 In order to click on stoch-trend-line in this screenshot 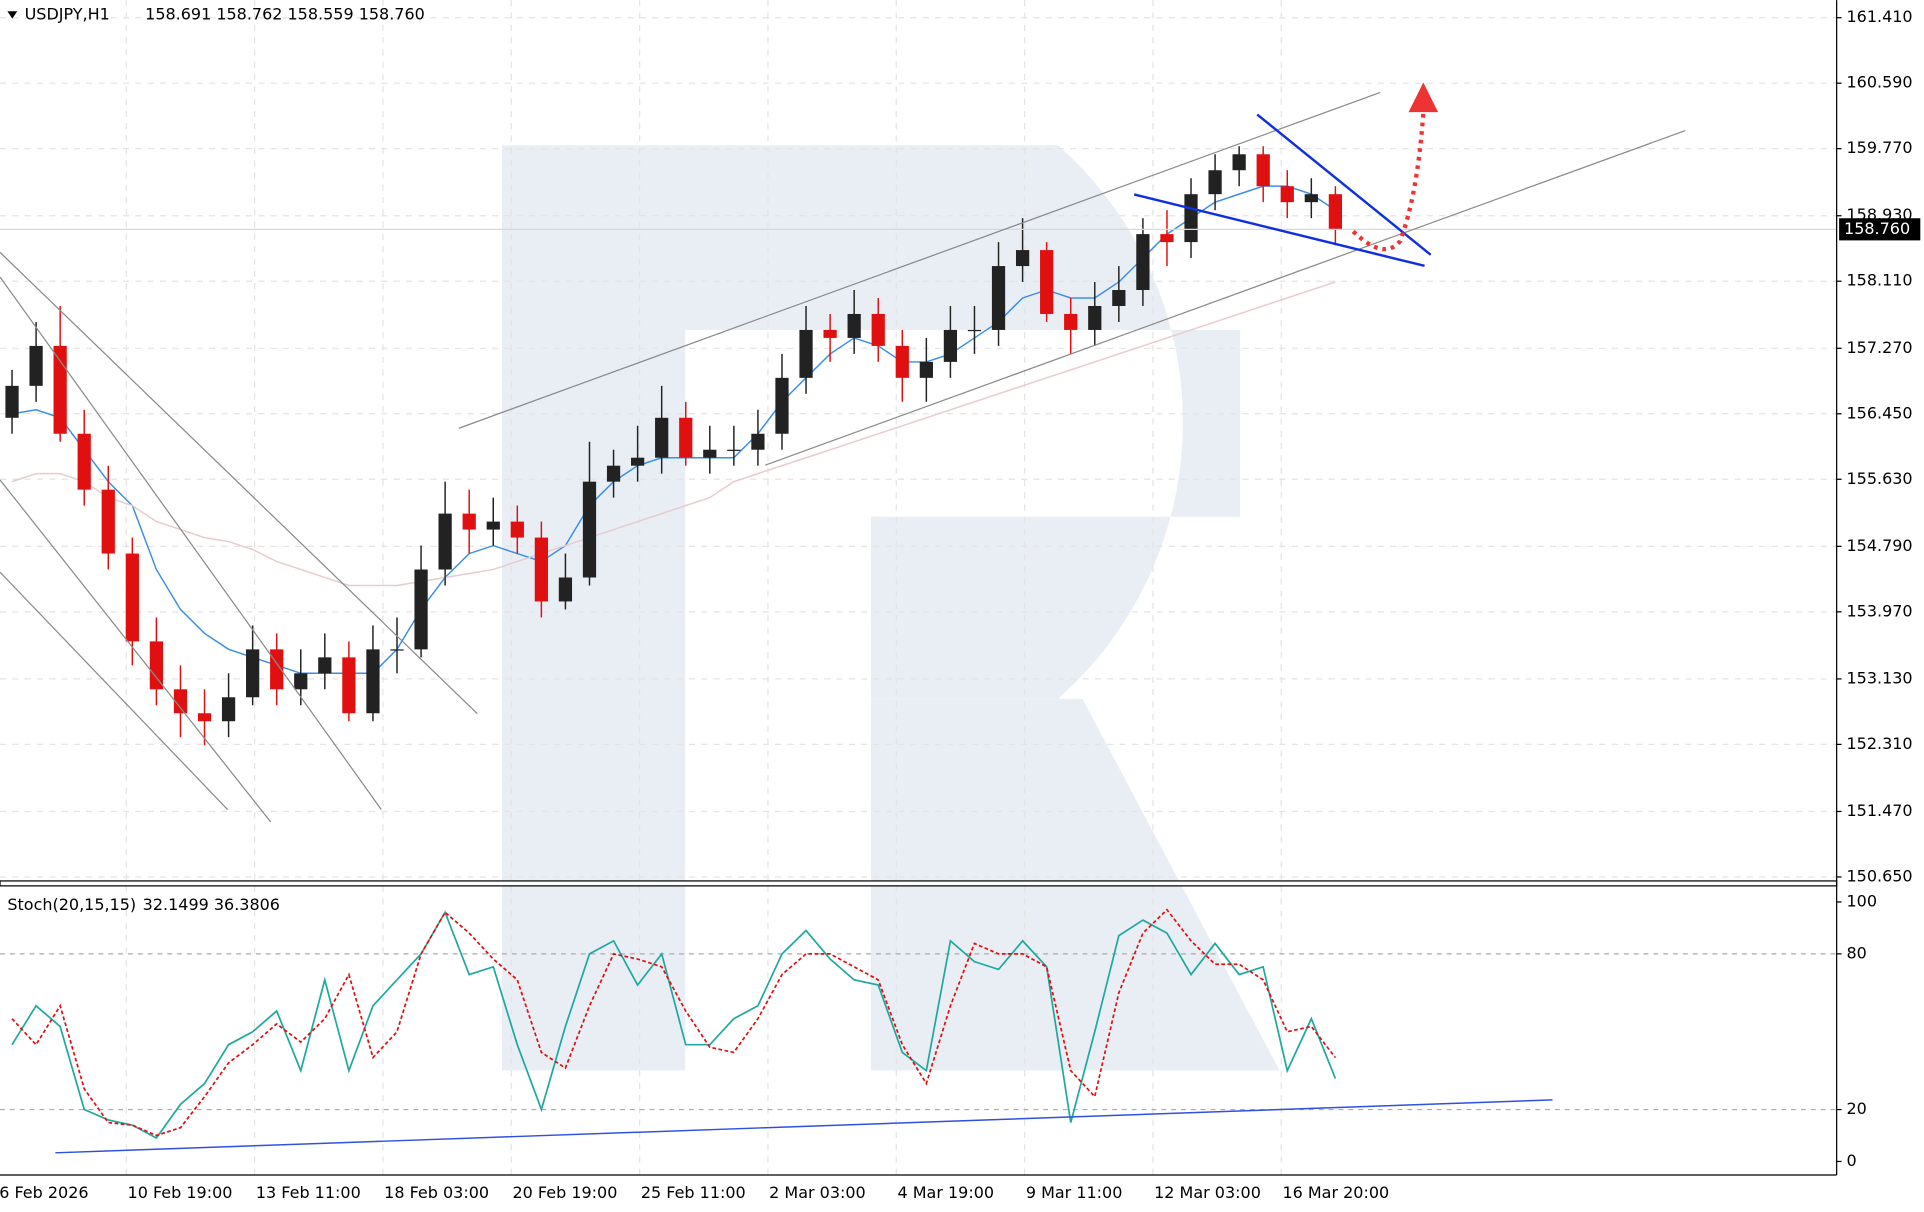, I will do `click(804, 1126)`.